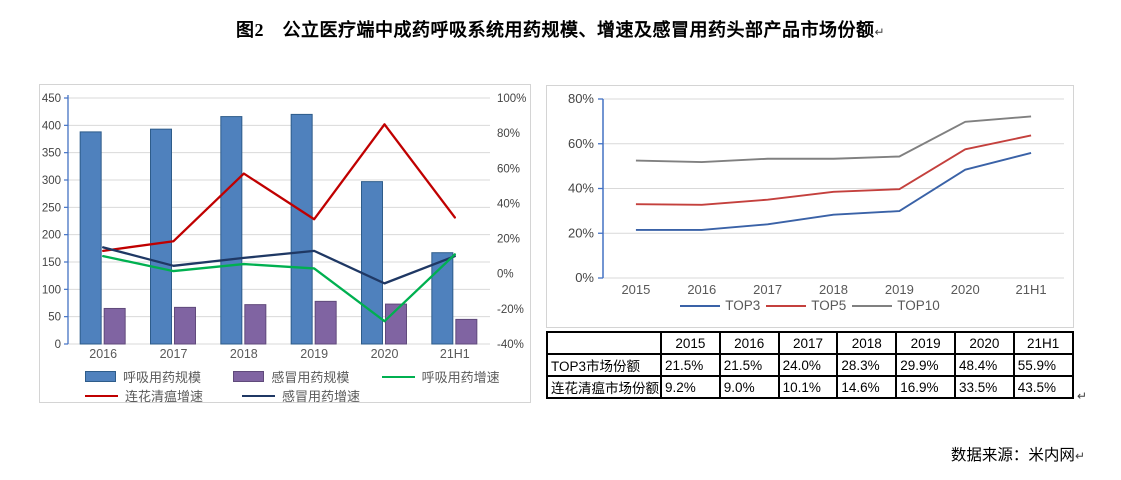 The height and width of the screenshot is (480, 1121). Describe the element at coordinates (867, 343) in the screenshot. I see `table-header-cell: 2018` at that location.